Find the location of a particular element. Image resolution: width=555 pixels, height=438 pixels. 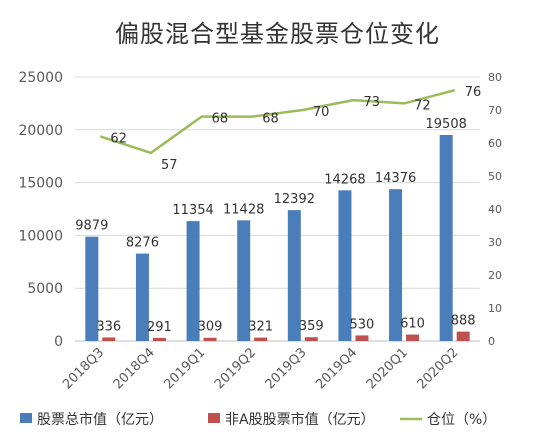

y-right-tick-label: 70 is located at coordinates (495, 110).